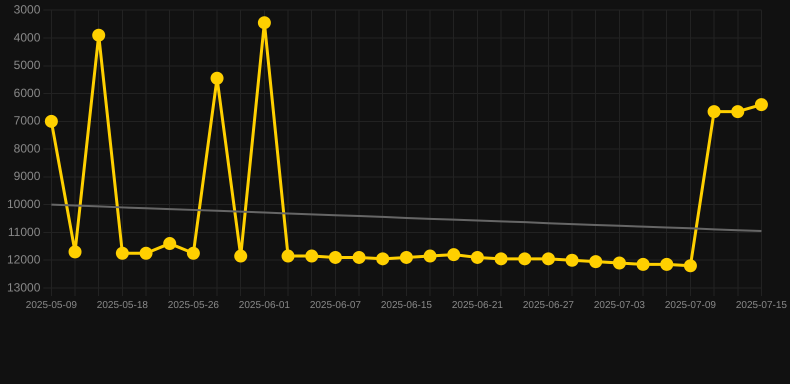 The width and height of the screenshot is (790, 384). What do you see at coordinates (620, 305) in the screenshot?
I see `x-tick-label: 2025-07-03` at bounding box center [620, 305].